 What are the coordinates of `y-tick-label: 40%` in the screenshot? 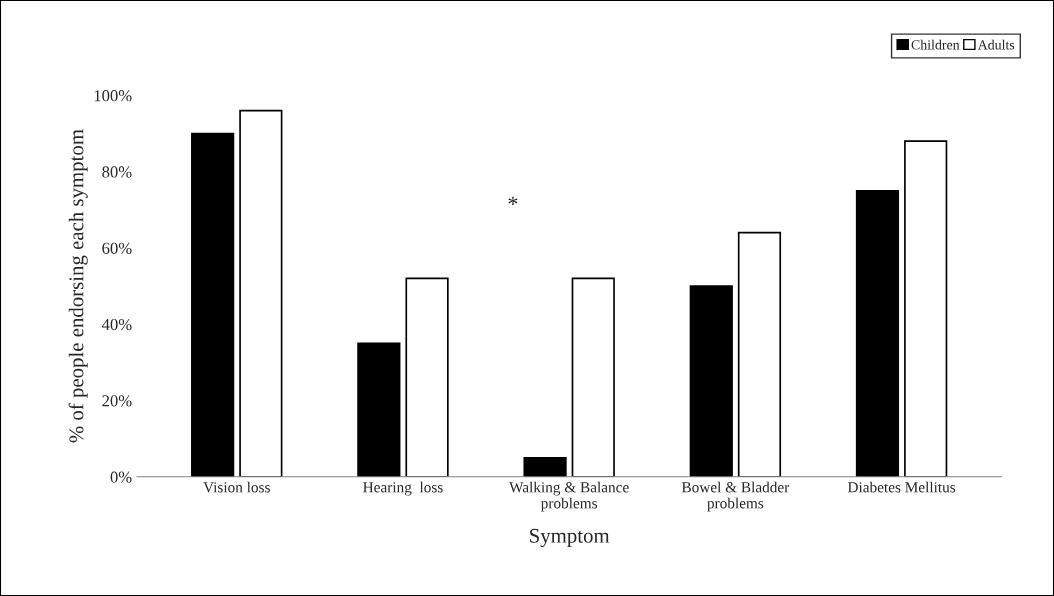 It's located at (116, 324).